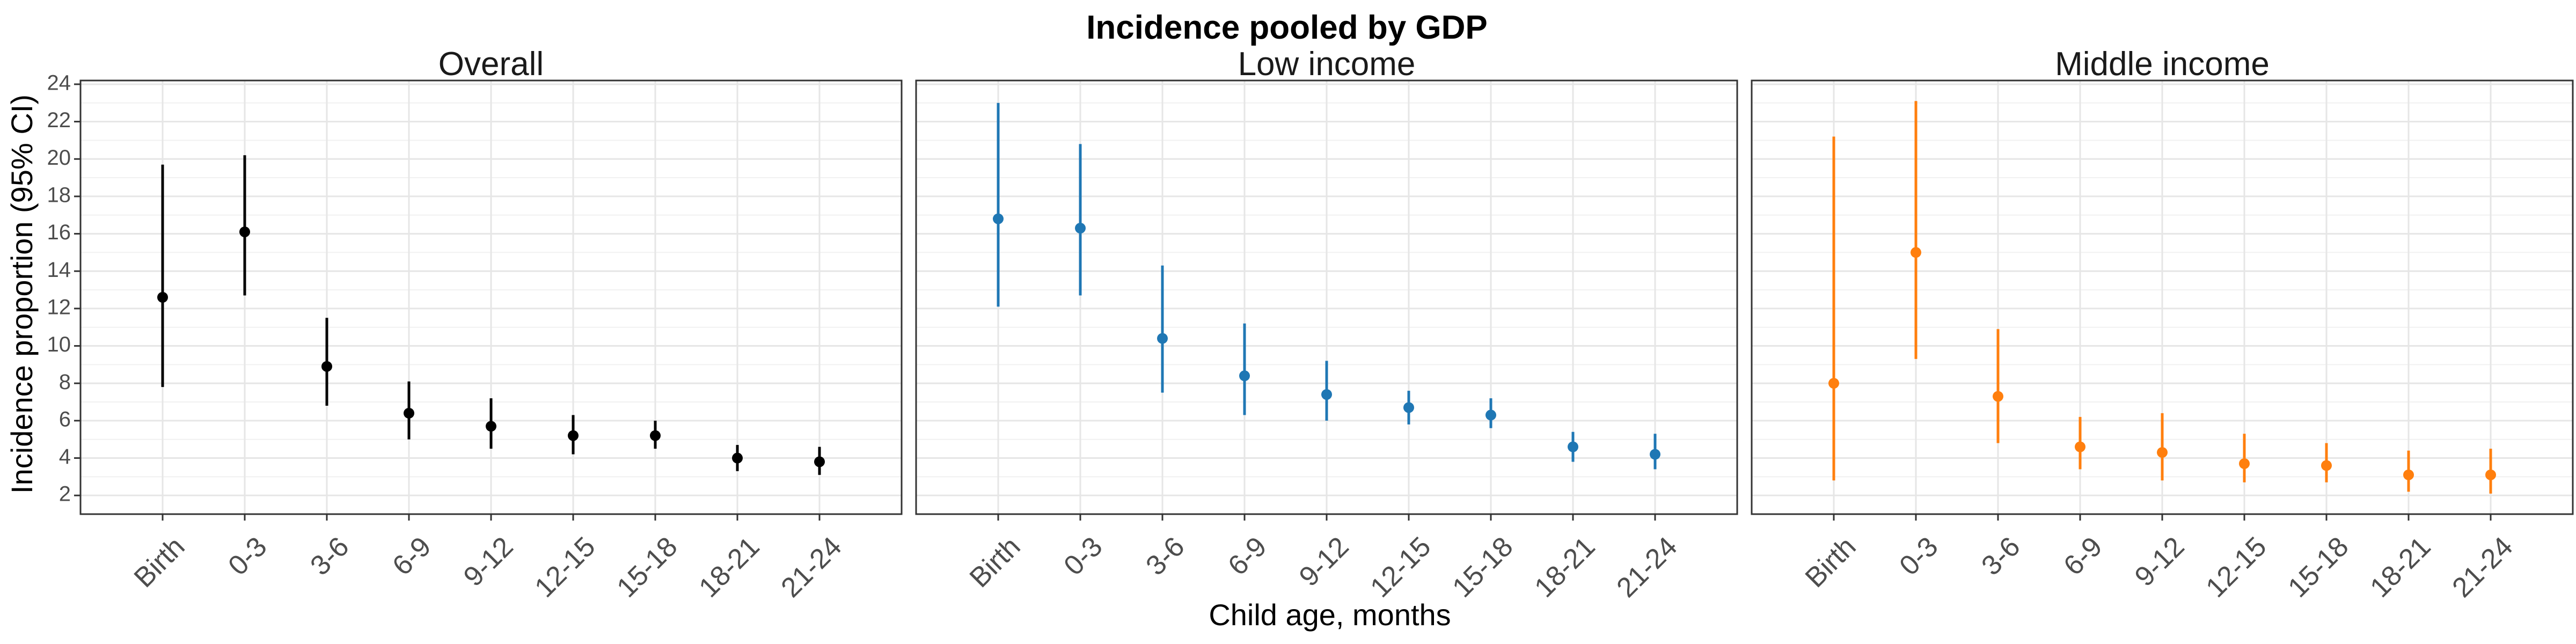 This screenshot has width=2576, height=644. Describe the element at coordinates (59, 158) in the screenshot. I see `y-tick-label: 20` at that location.